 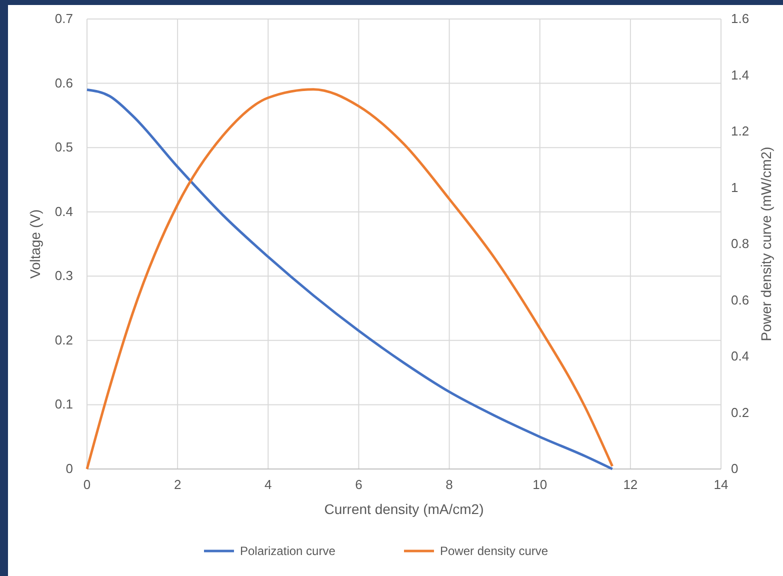 What do you see at coordinates (63, 340) in the screenshot?
I see `y-tick-label: 0.2` at bounding box center [63, 340].